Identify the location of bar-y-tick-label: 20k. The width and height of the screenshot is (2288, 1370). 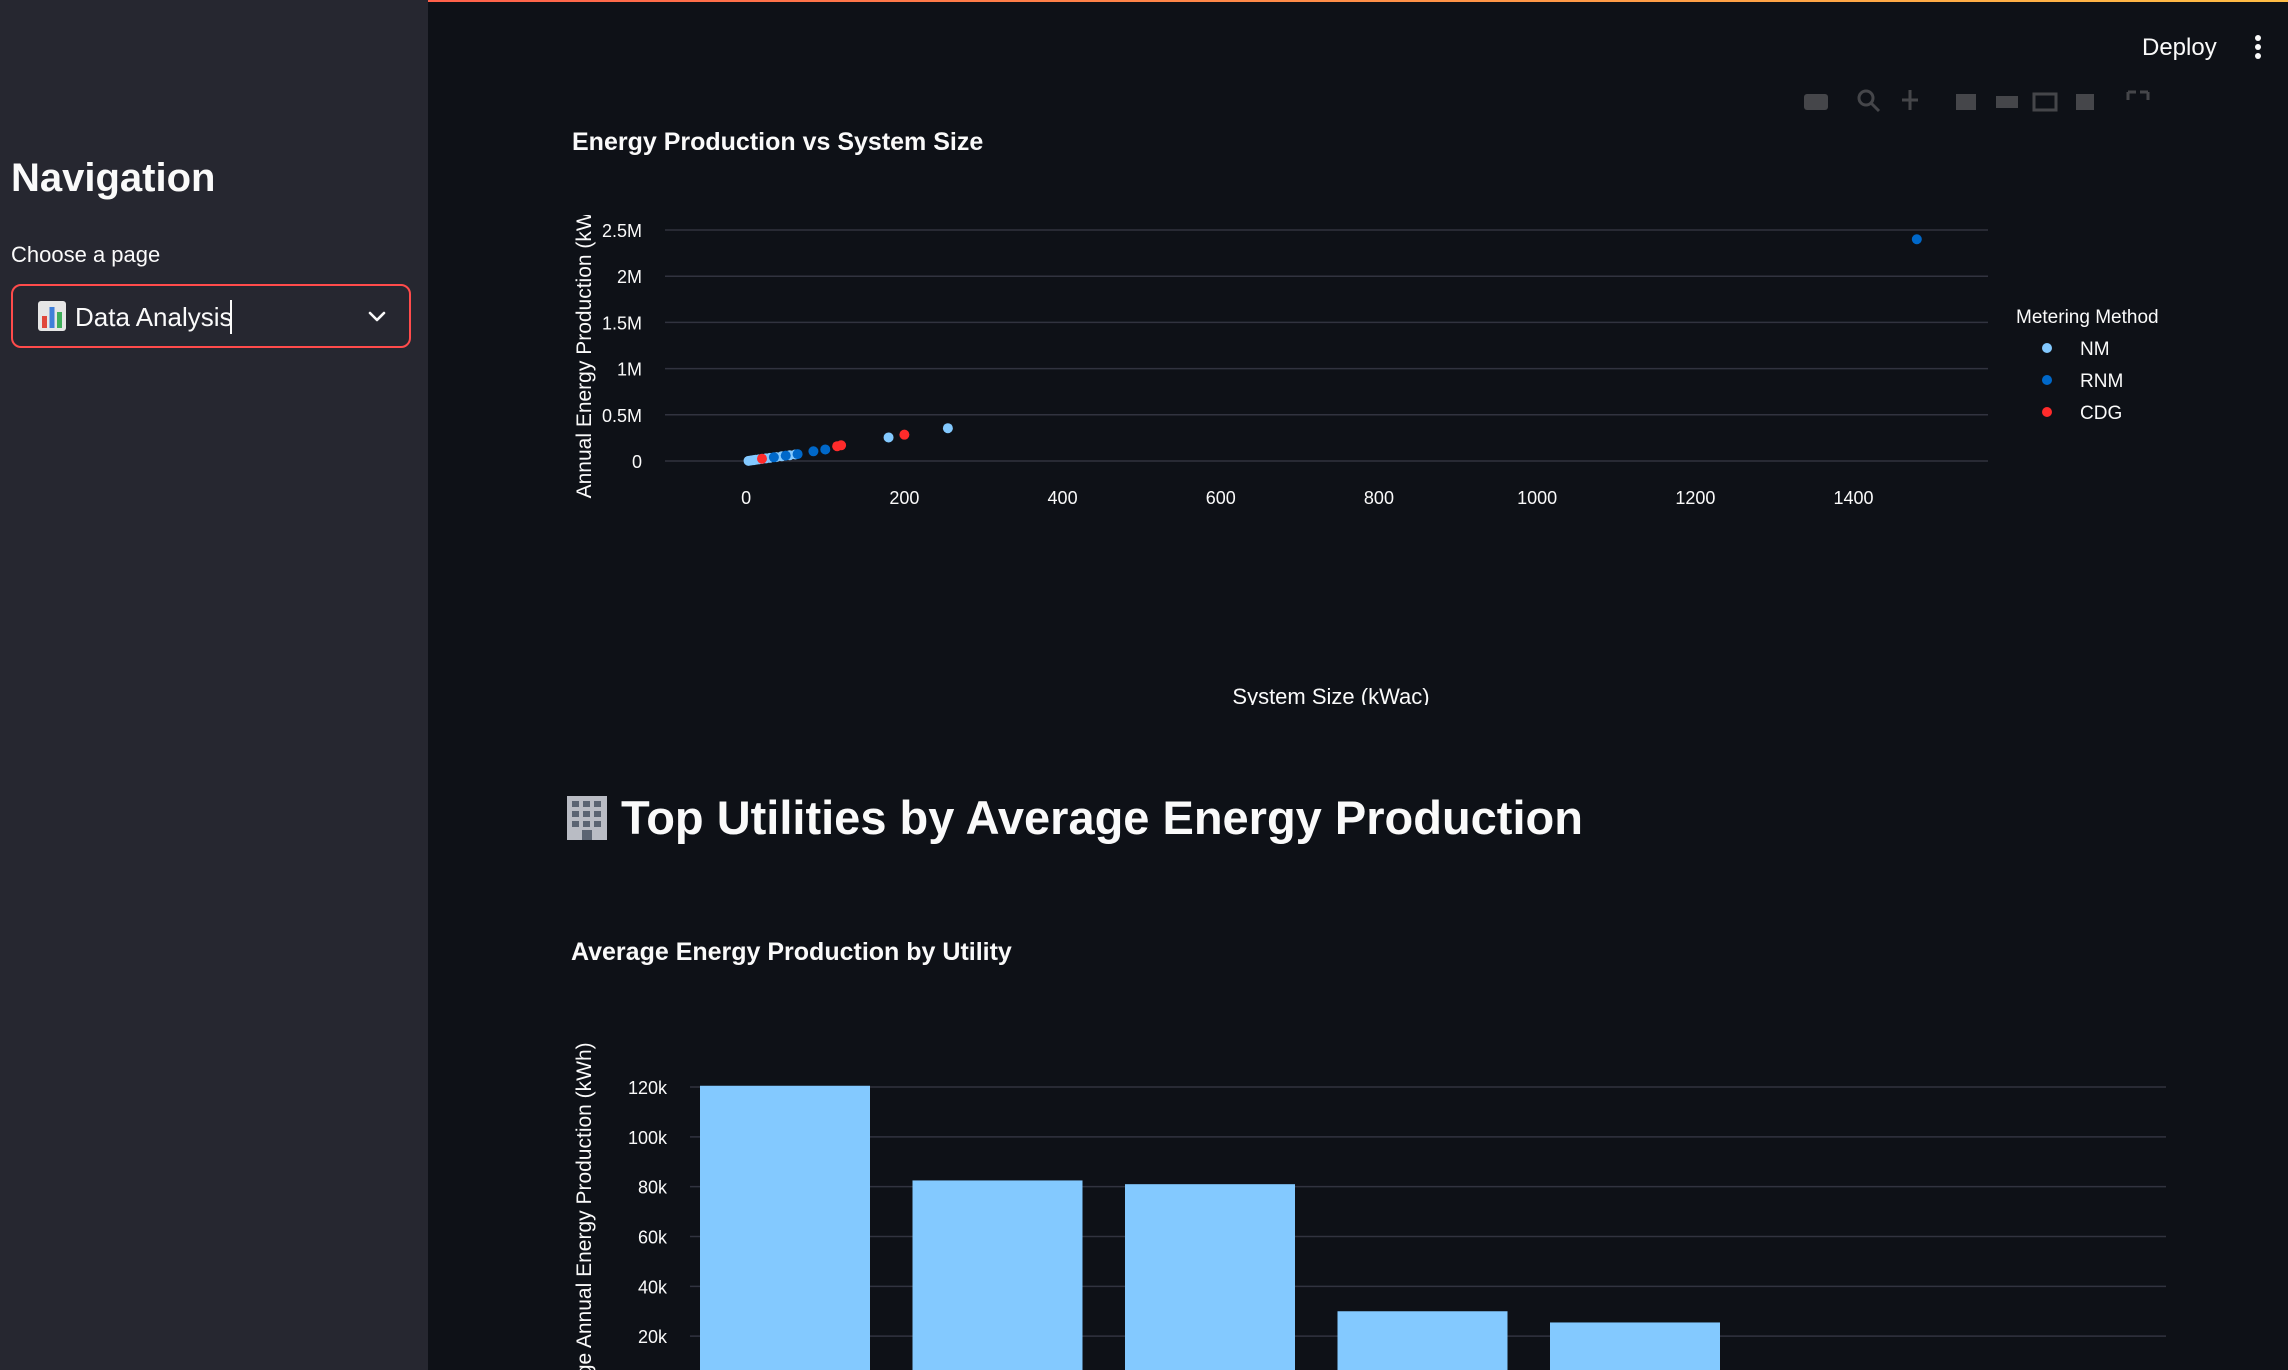
(653, 1337).